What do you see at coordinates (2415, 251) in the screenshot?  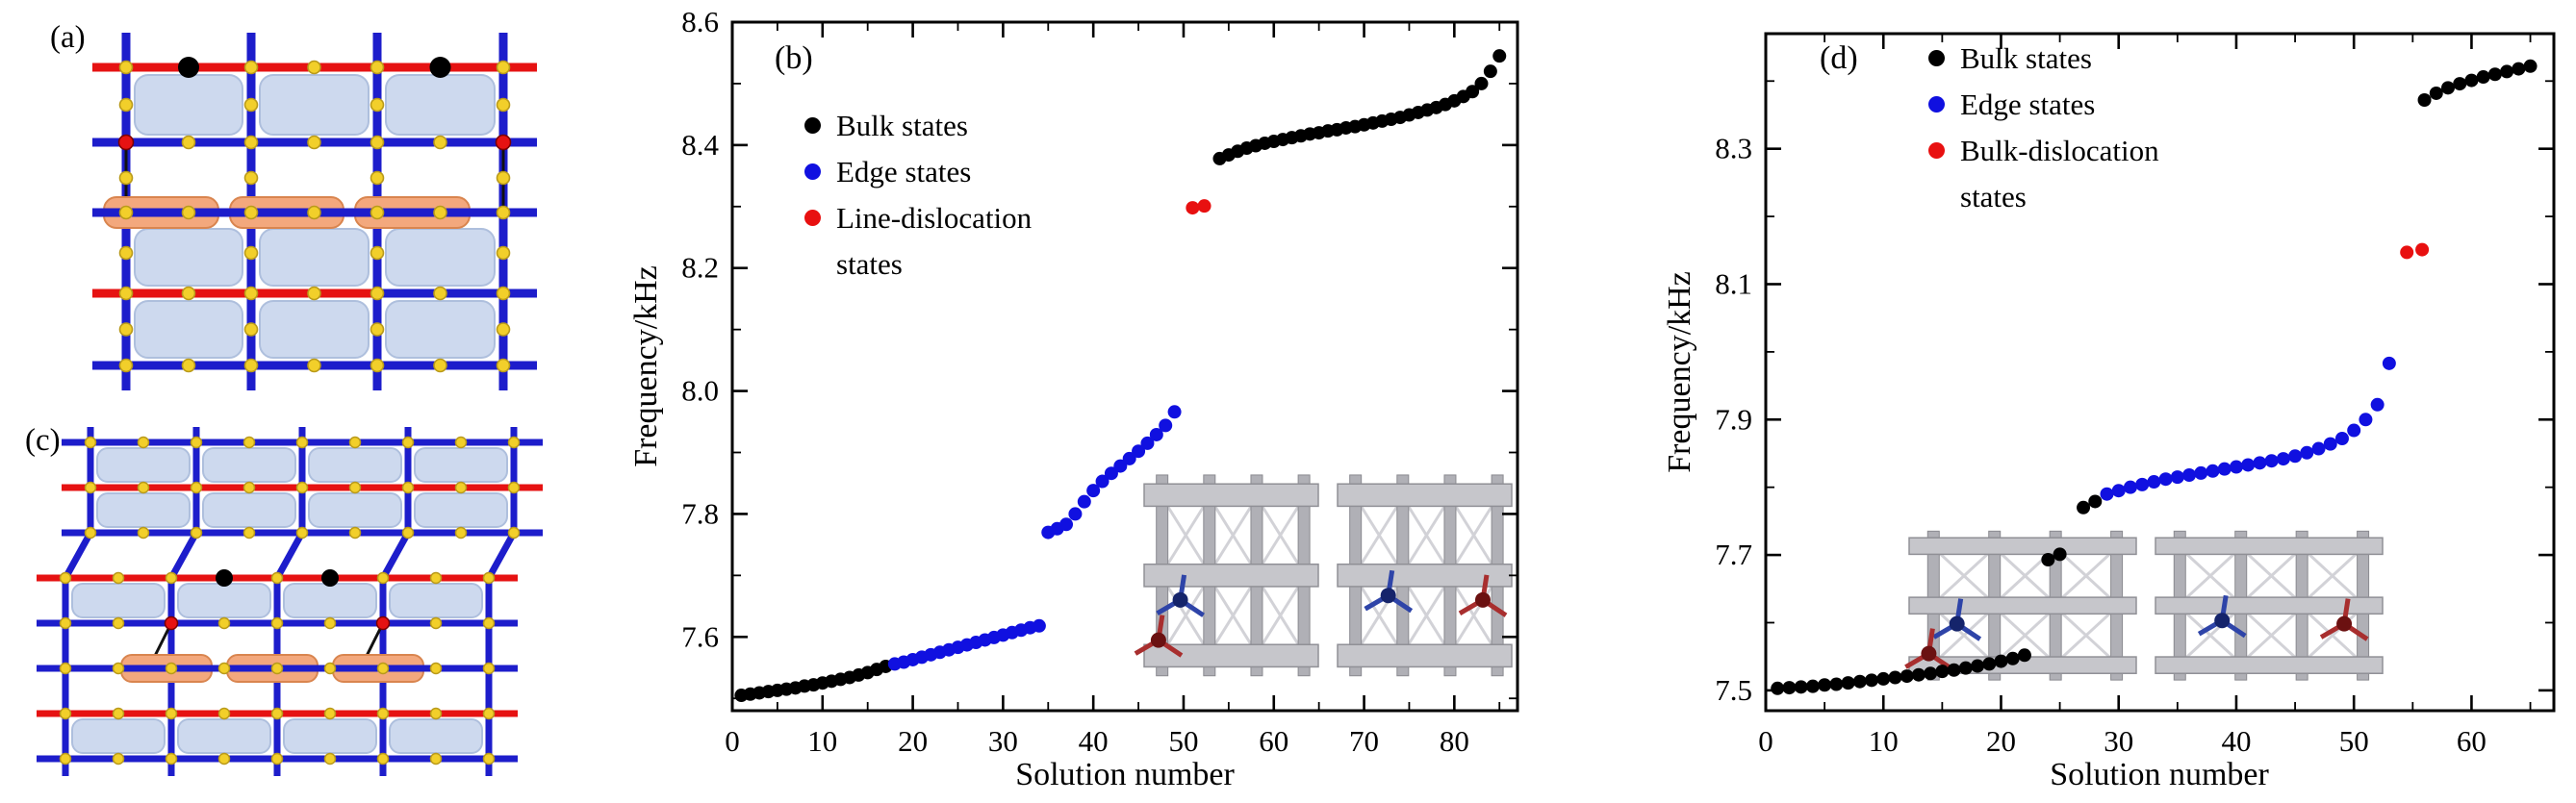 I see `series-bulk-dislocation-states` at bounding box center [2415, 251].